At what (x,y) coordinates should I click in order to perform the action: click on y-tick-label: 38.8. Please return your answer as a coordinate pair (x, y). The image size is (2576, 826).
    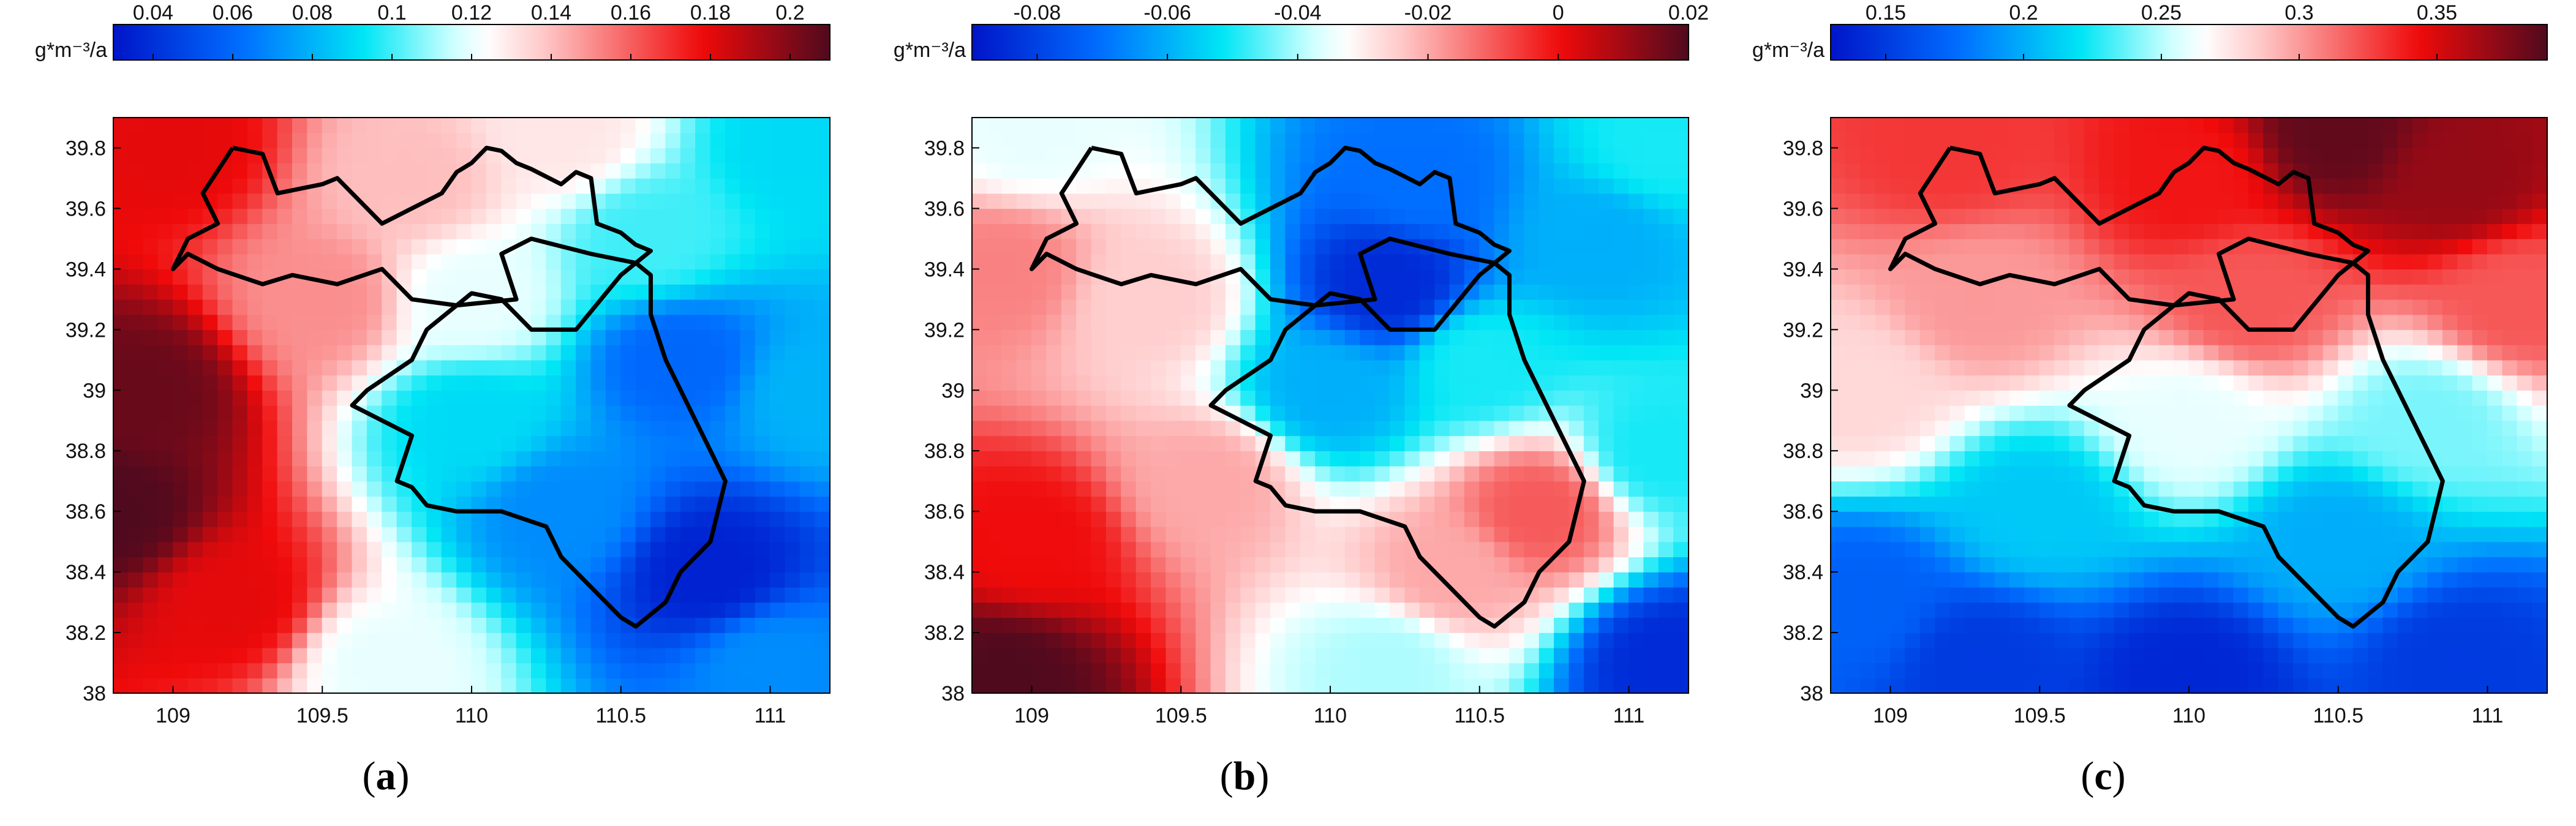
    Looking at the image, I should click on (86, 452).